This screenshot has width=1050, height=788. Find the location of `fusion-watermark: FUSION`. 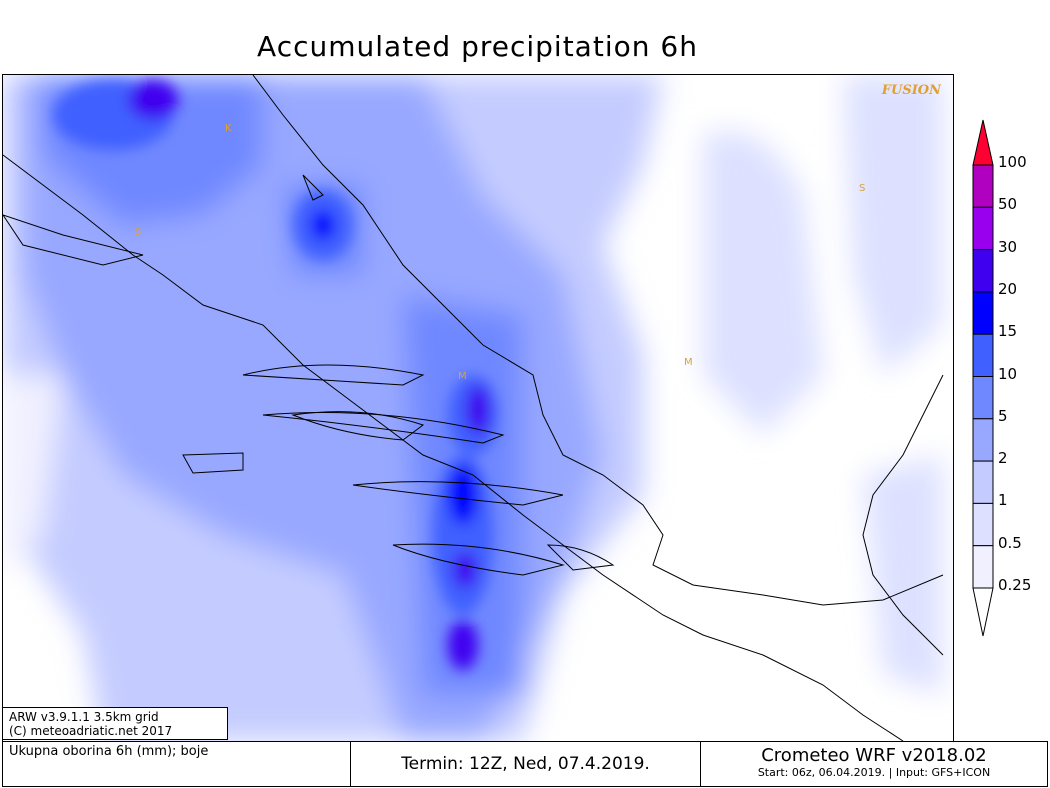

fusion-watermark: FUSION is located at coordinates (911, 90).